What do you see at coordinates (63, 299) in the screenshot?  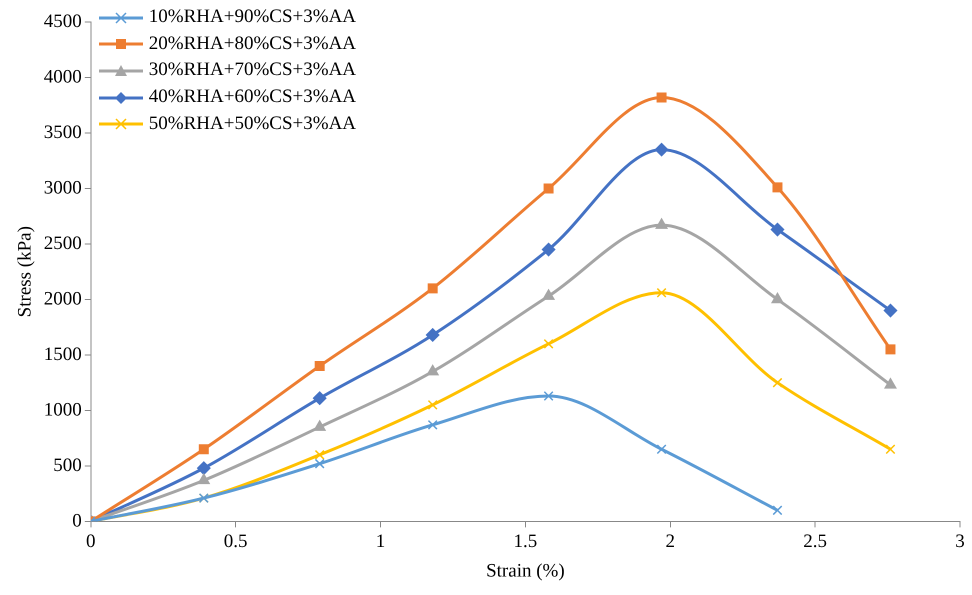 I see `y-tick-label: 2000` at bounding box center [63, 299].